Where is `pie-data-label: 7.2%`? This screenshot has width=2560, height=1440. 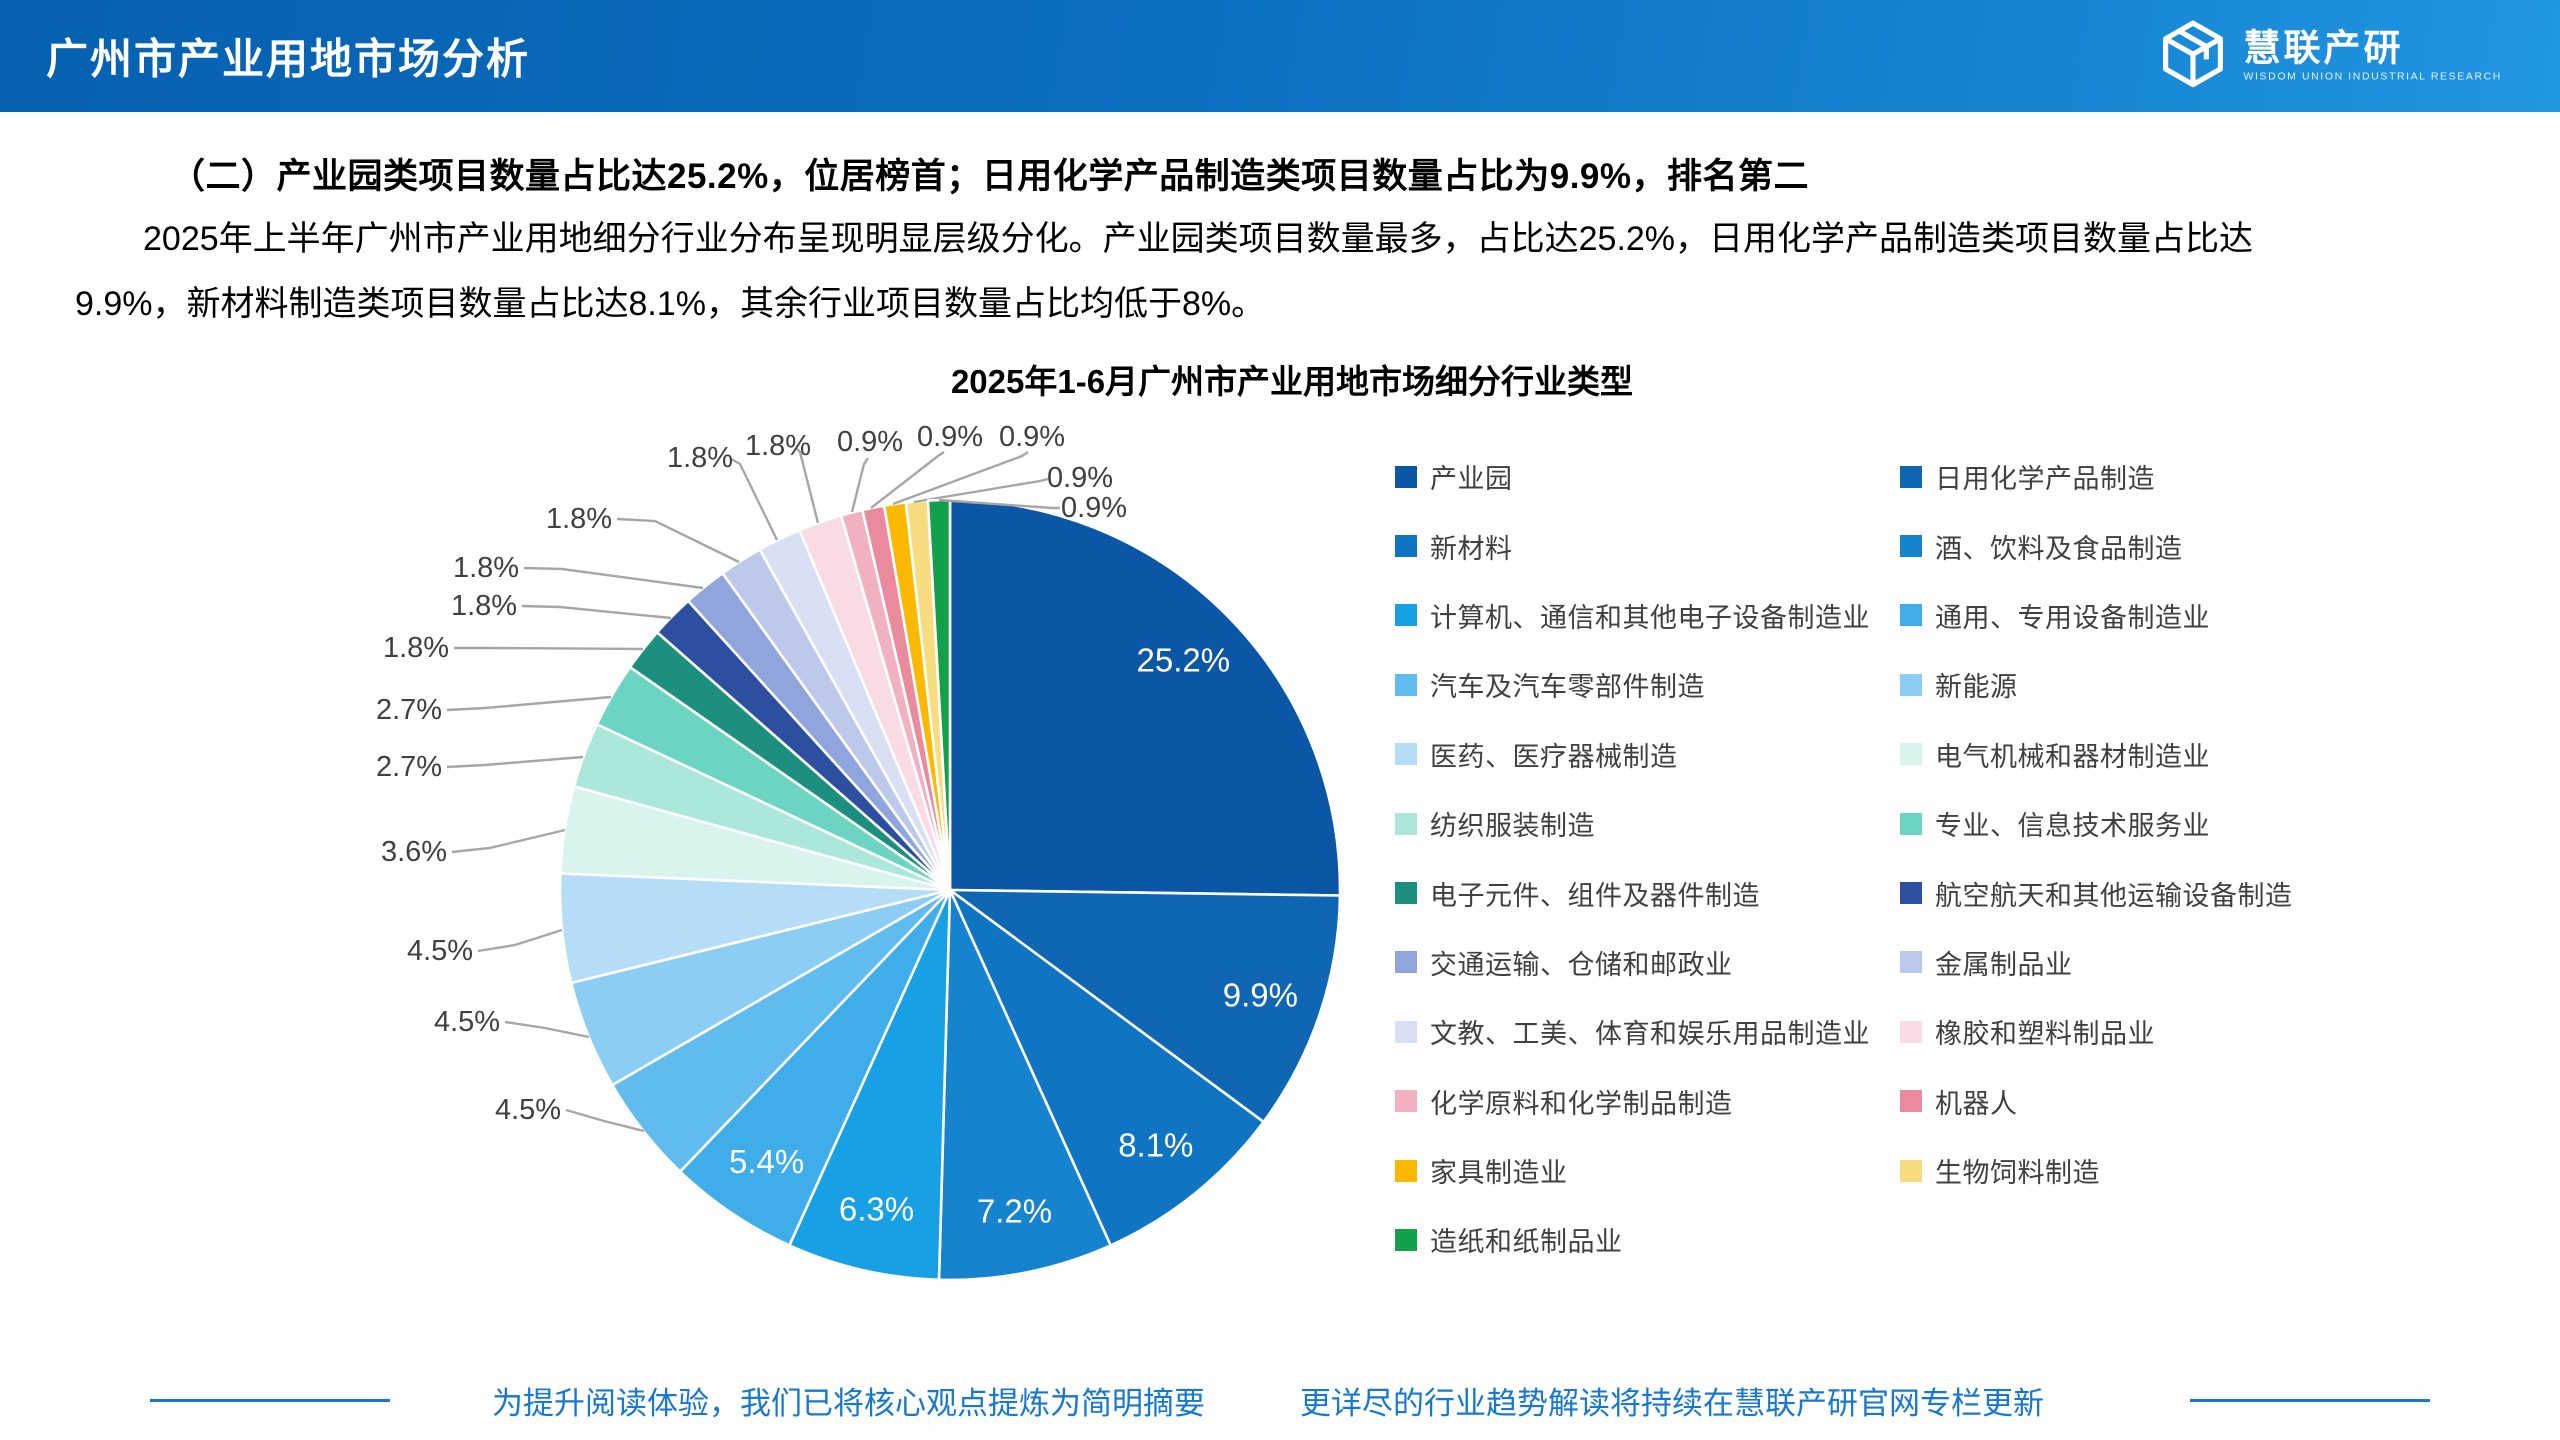 pie-data-label: 7.2% is located at coordinates (1014, 1211).